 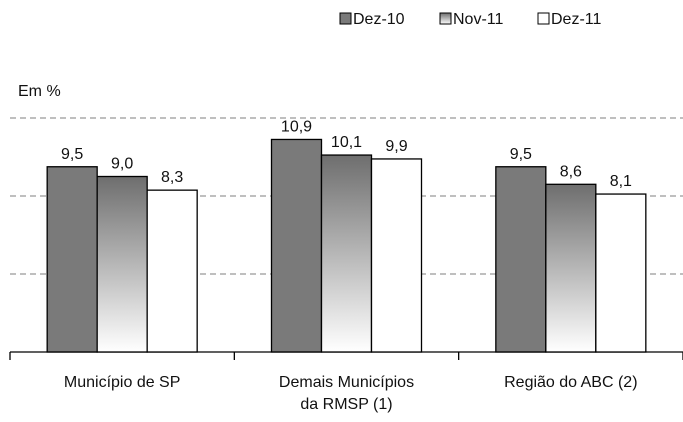 What do you see at coordinates (346, 142) in the screenshot?
I see `value-label: 10,1` at bounding box center [346, 142].